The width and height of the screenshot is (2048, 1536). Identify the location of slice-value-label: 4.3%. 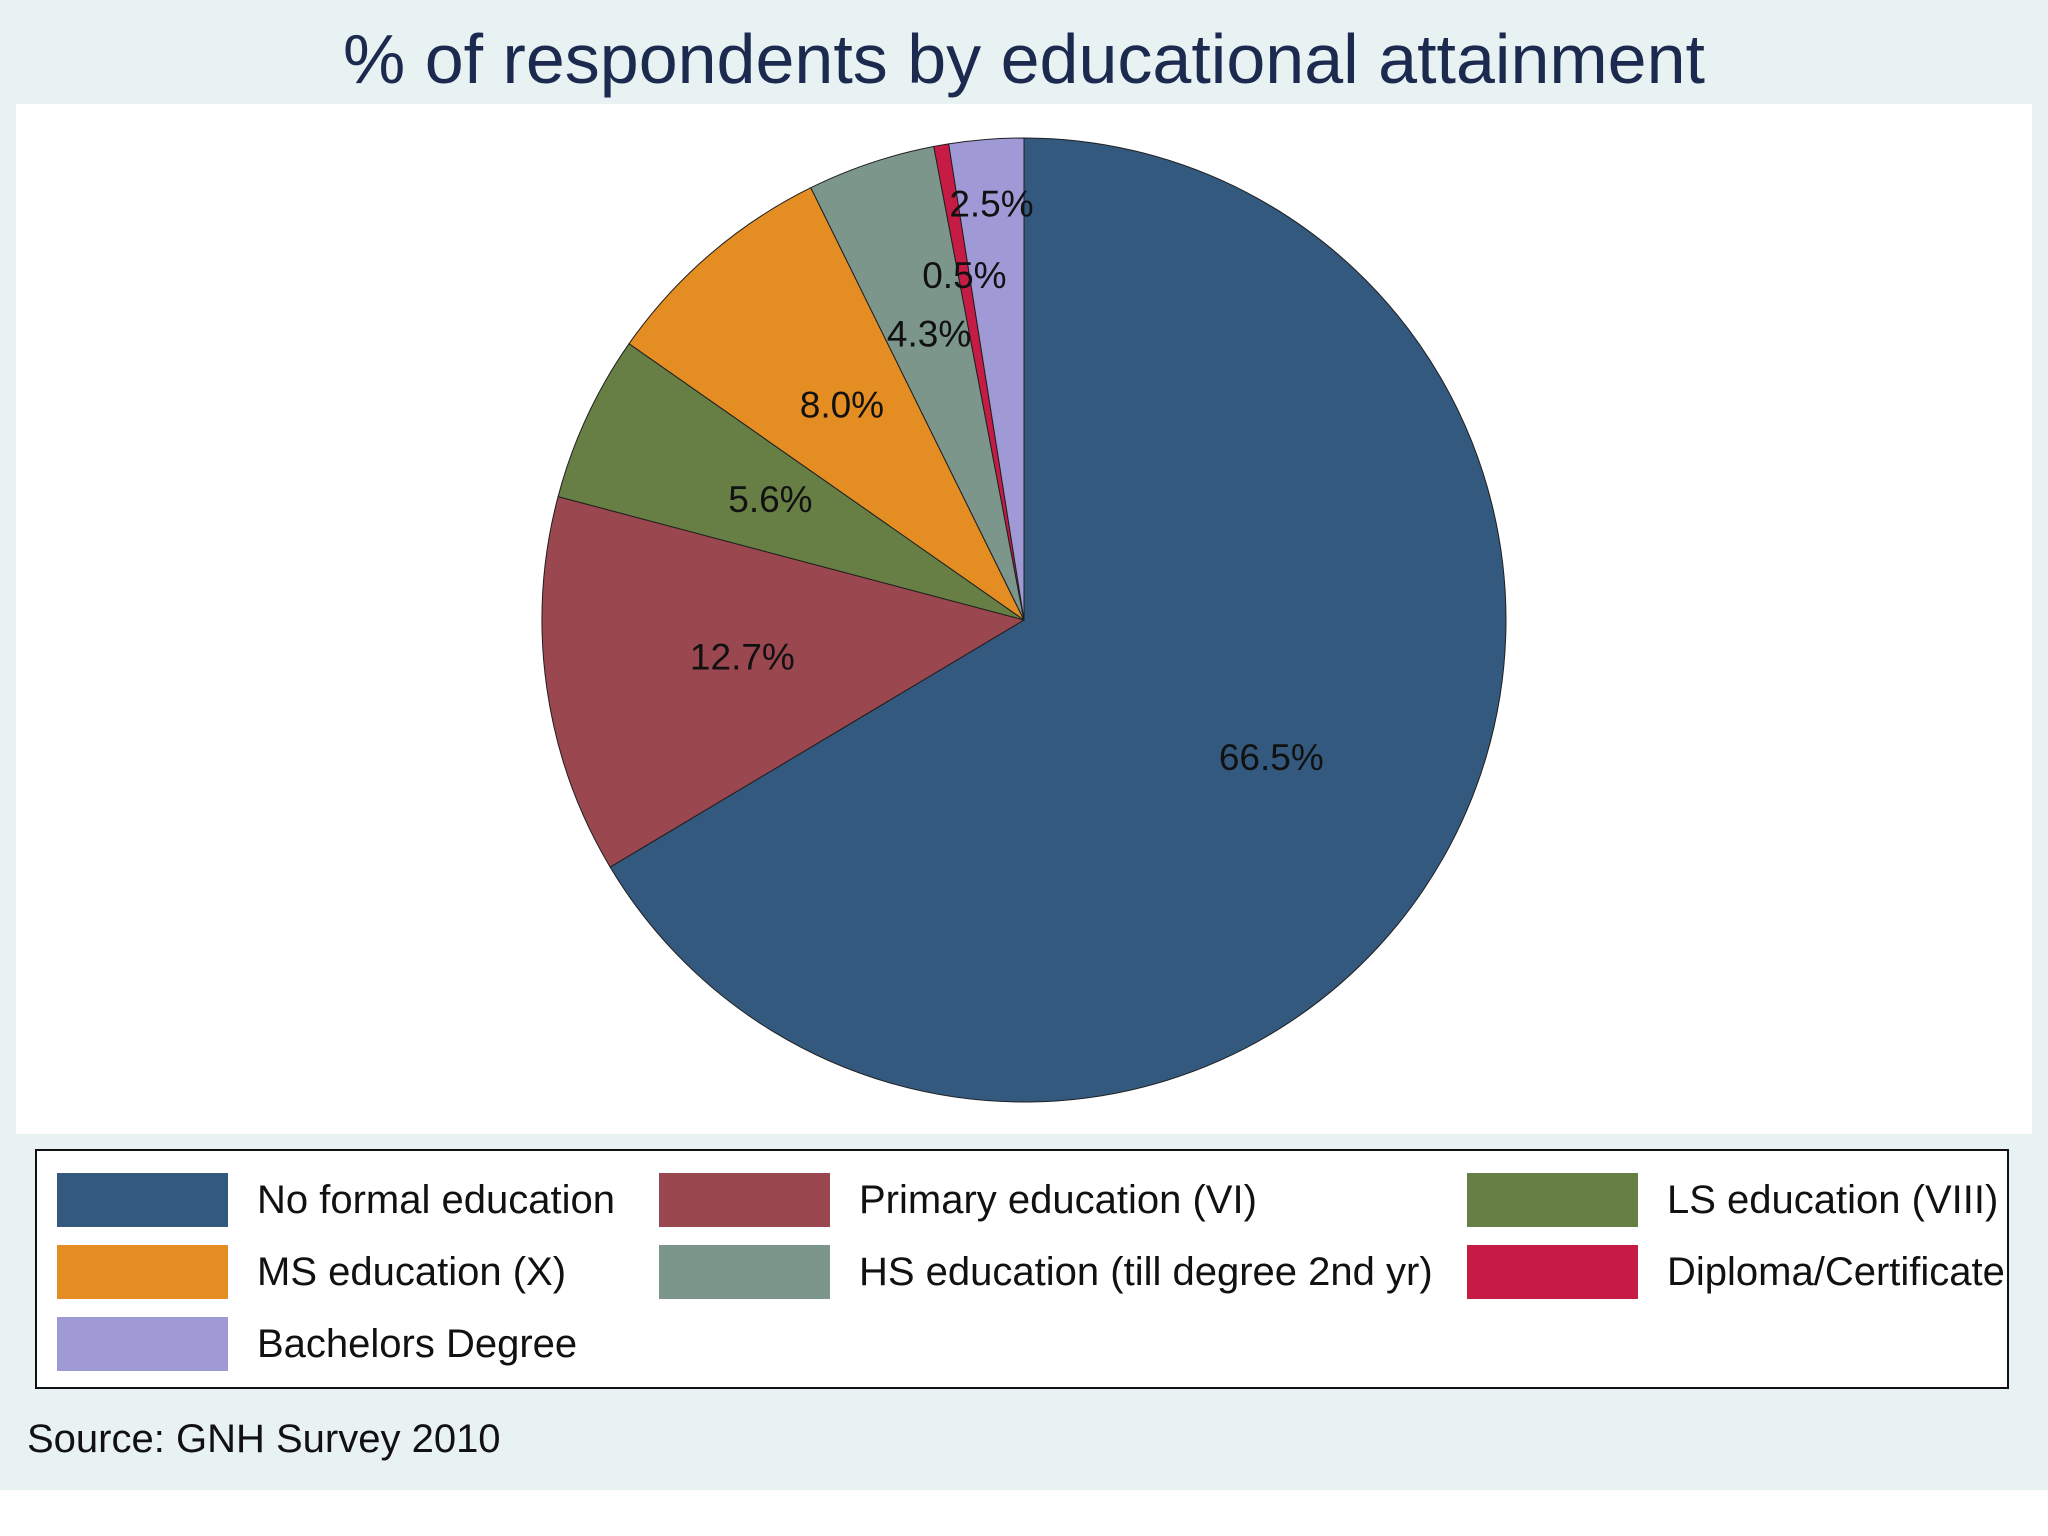
(929, 333).